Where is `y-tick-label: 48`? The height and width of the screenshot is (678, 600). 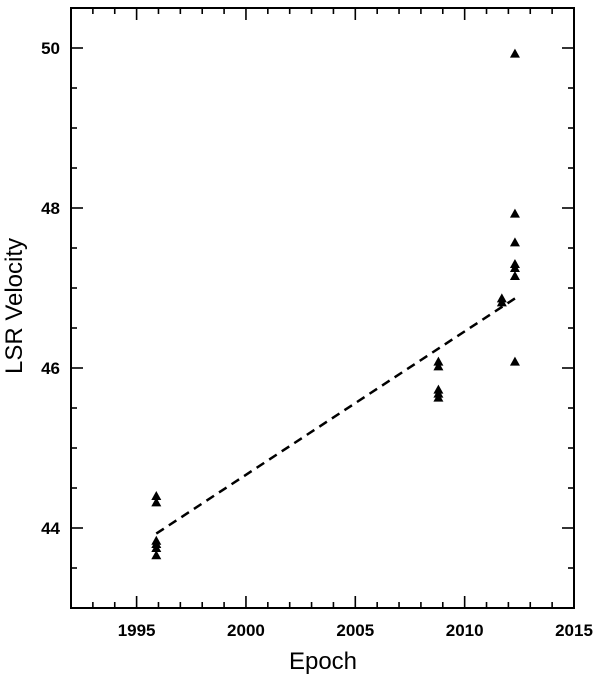 y-tick-label: 48 is located at coordinates (50, 208).